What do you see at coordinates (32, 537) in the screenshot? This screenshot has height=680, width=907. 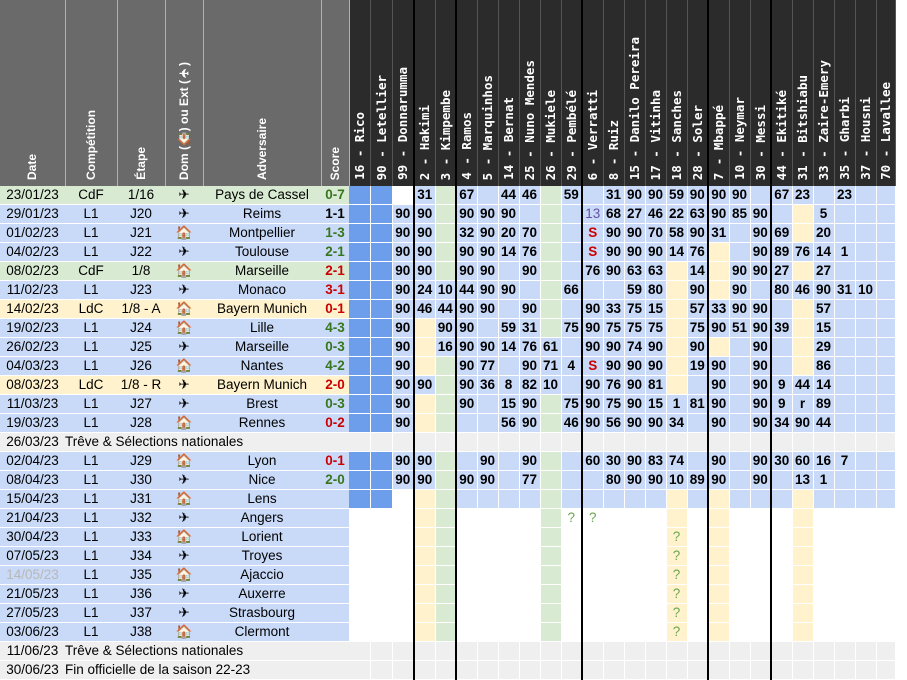 I see `match-date: 30/04/23` at bounding box center [32, 537].